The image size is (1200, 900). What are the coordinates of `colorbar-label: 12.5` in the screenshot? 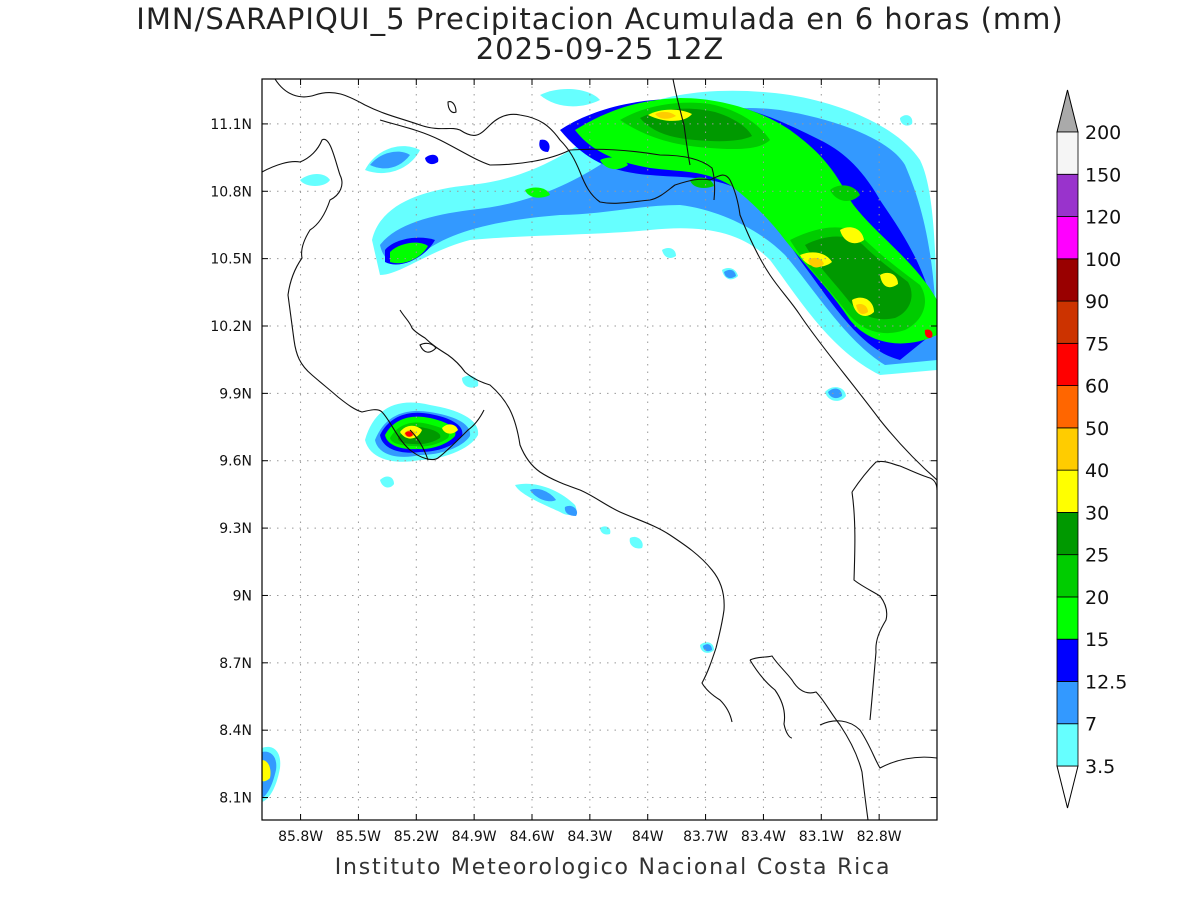 It's located at (1106, 682).